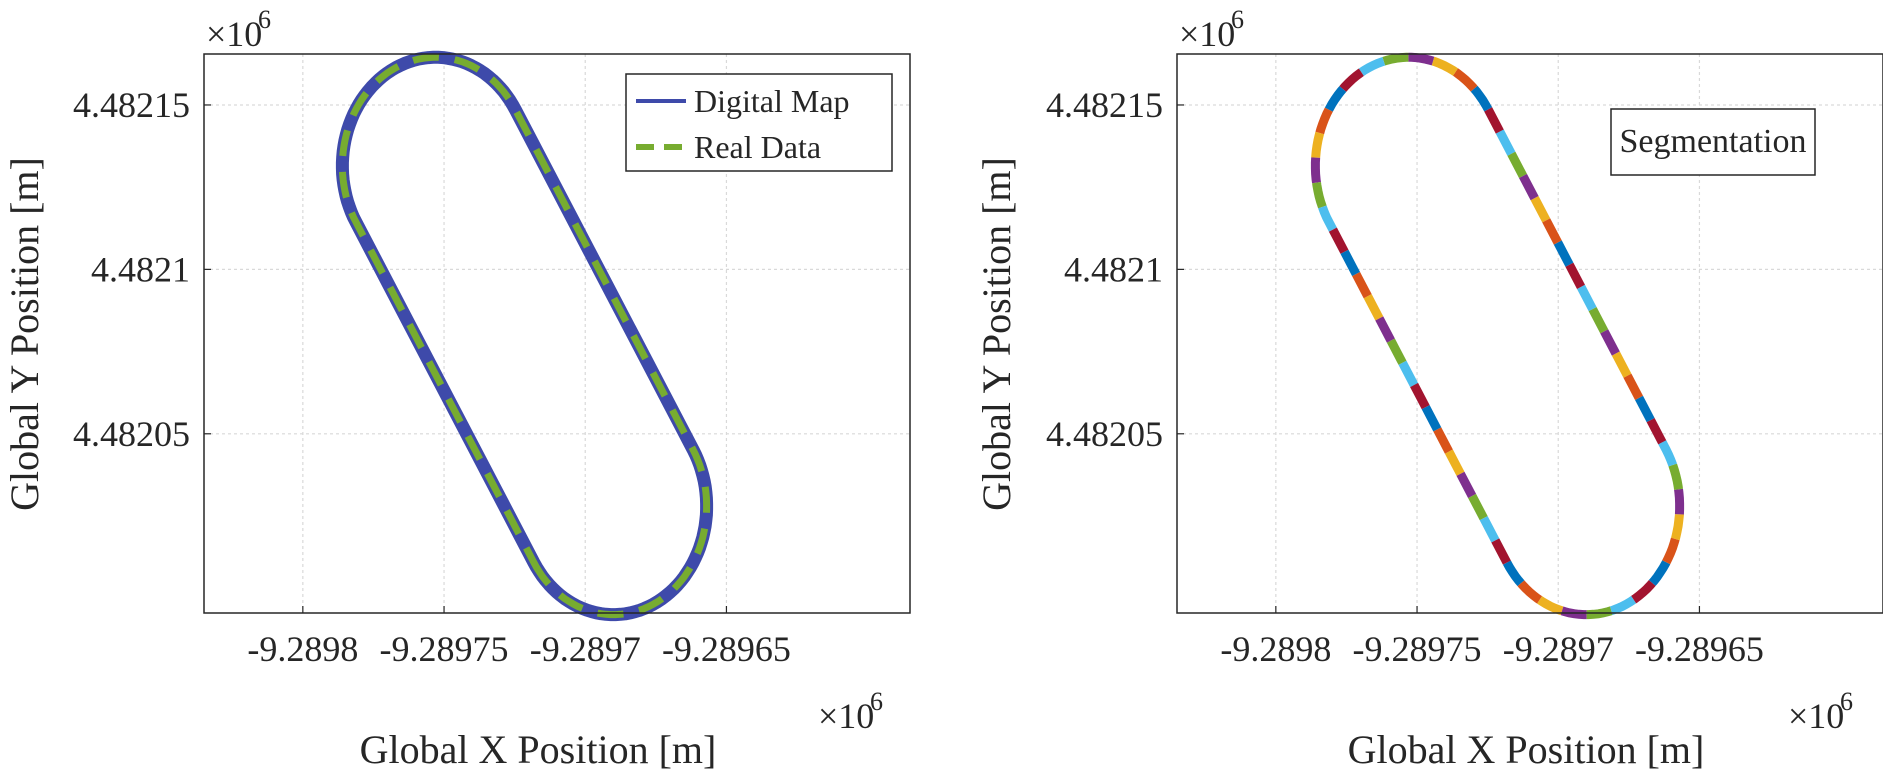 The height and width of the screenshot is (777, 1883). What do you see at coordinates (876, 701) in the screenshot?
I see `left-x-multiplier-exp: 6` at bounding box center [876, 701].